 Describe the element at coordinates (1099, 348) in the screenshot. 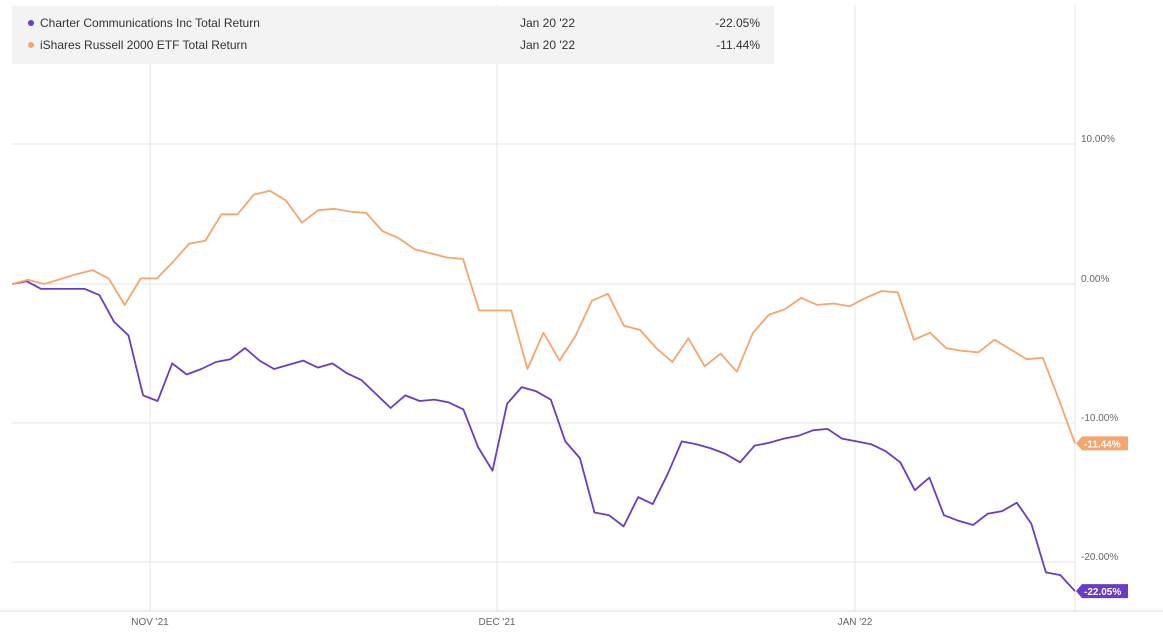

I see `y-axis-labels: 10.00% 0.00% -10.00% -20.00%` at that location.